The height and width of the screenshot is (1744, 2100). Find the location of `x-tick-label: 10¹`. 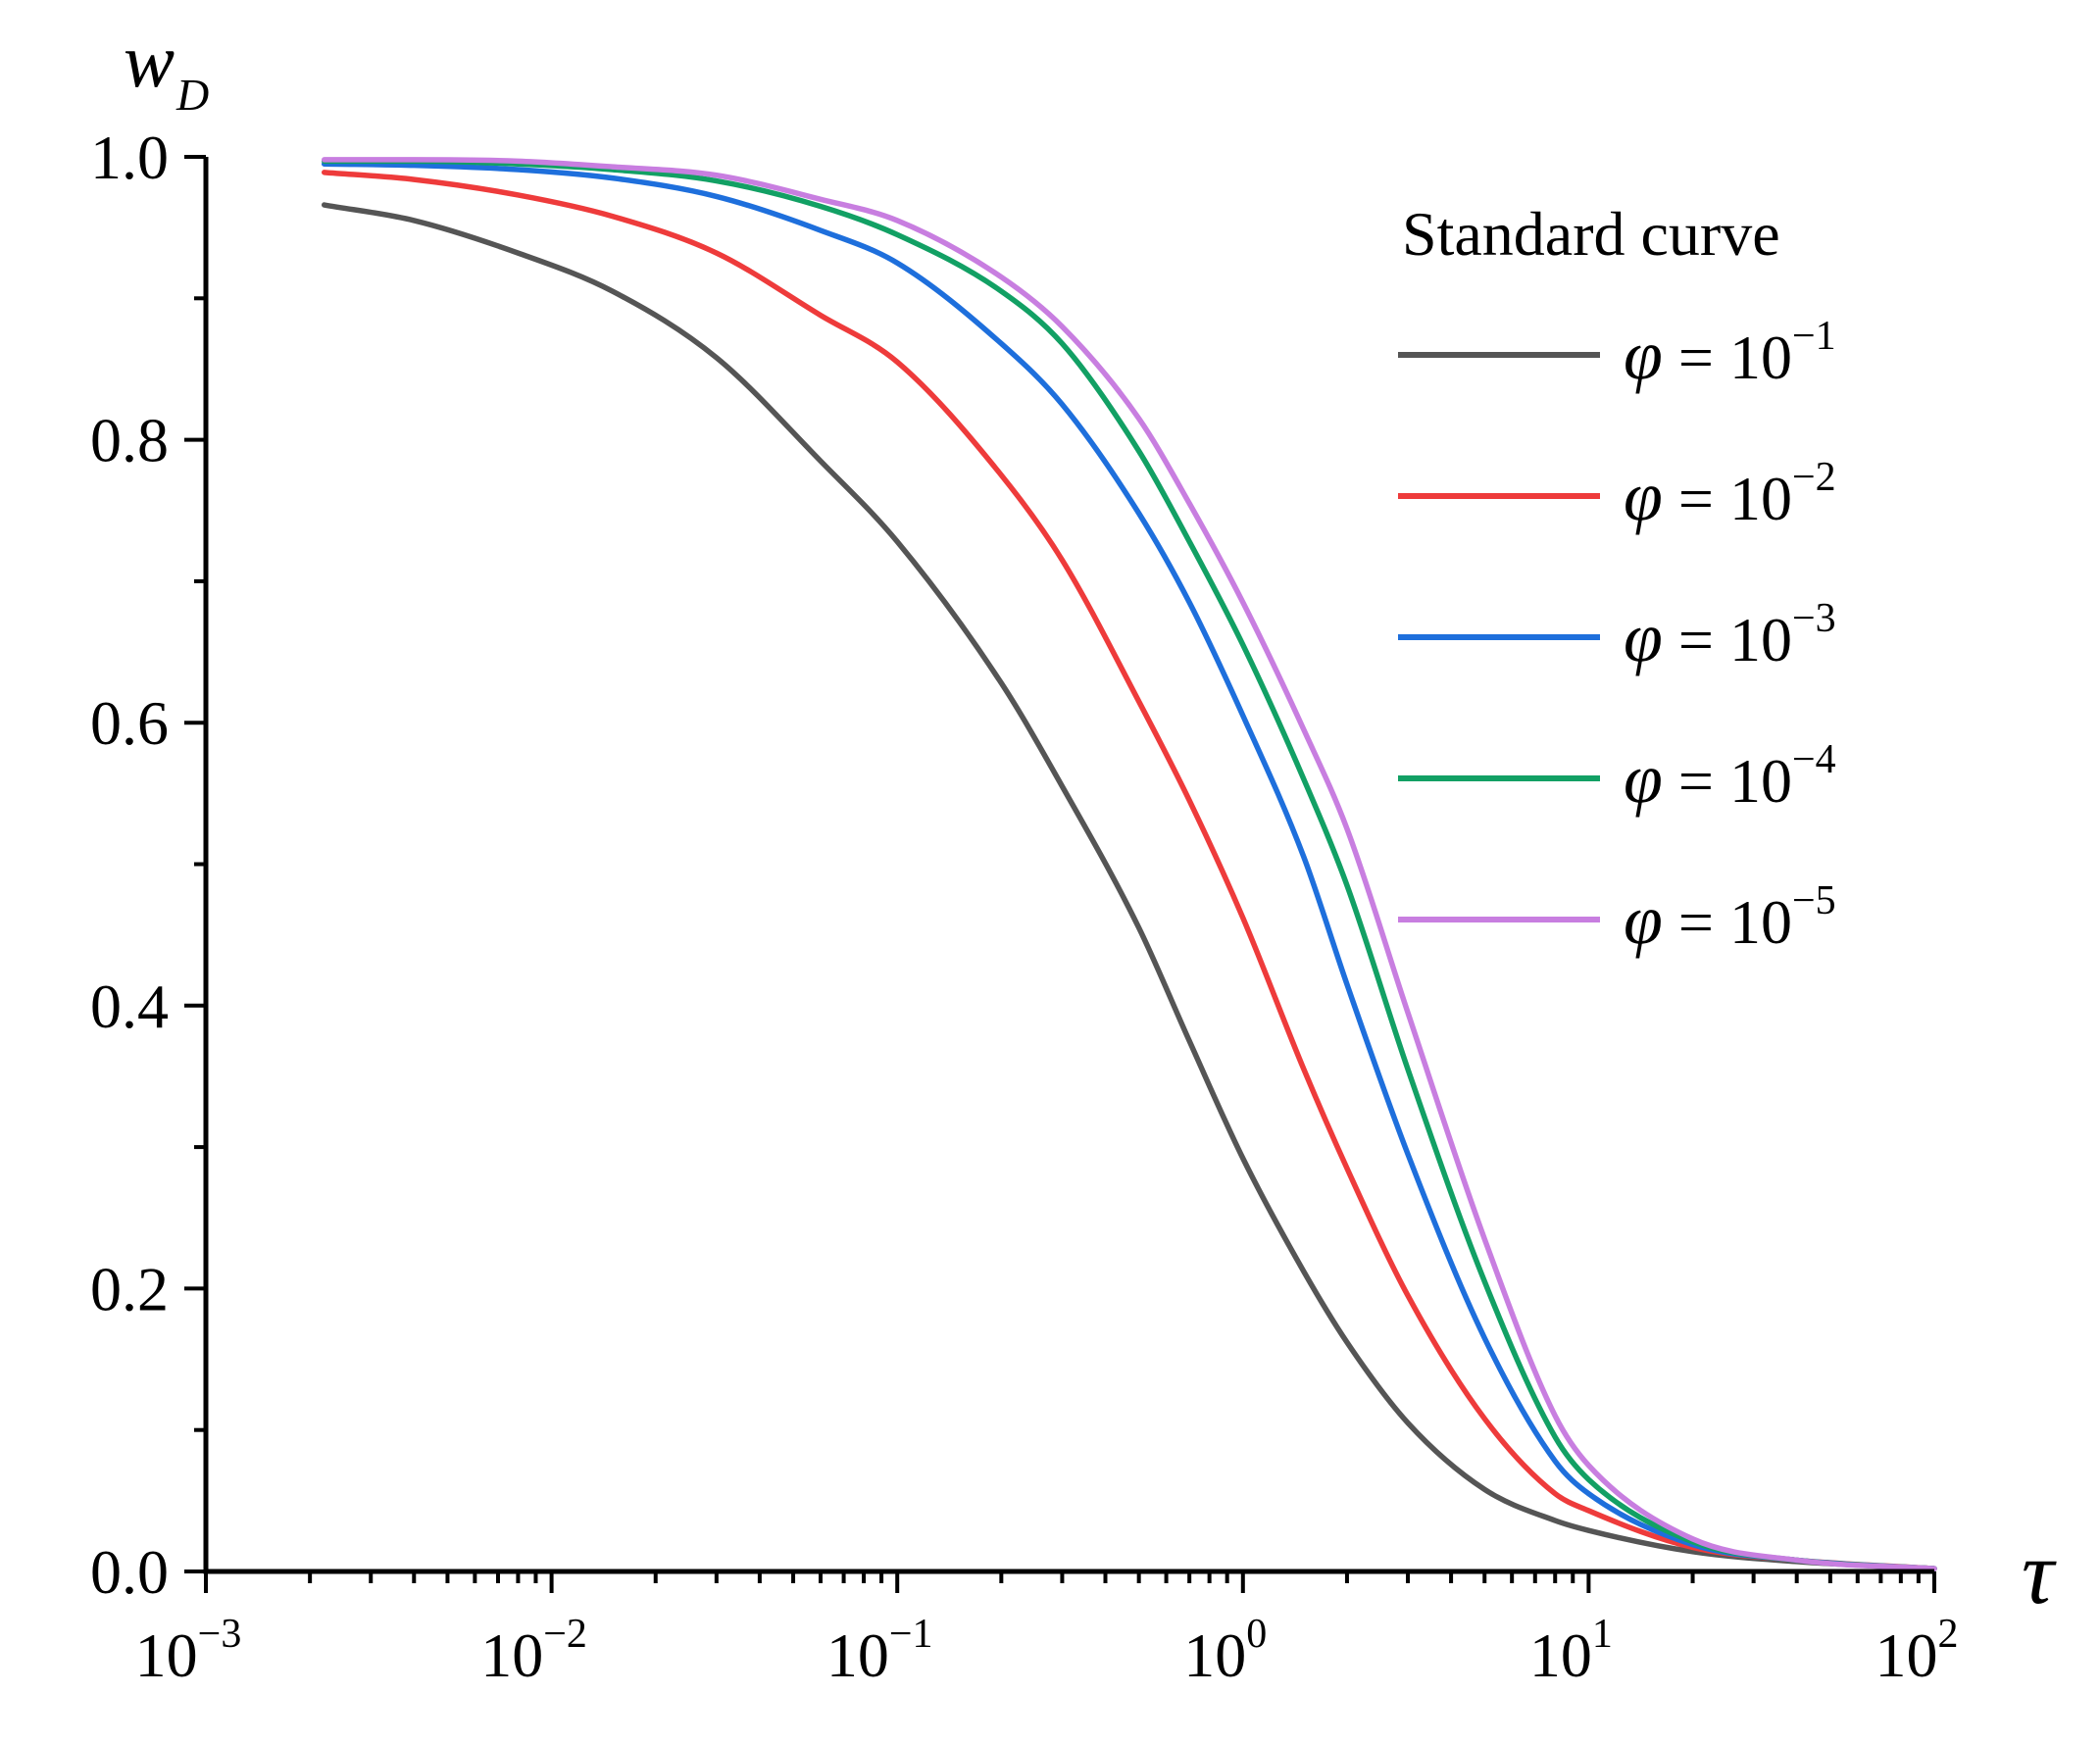

x-tick-label: 10¹ is located at coordinates (1571, 1651).